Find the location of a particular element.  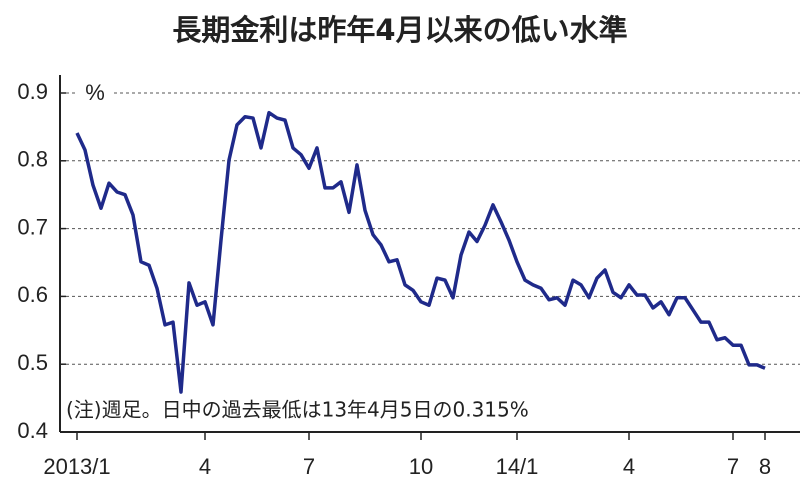

y-tick-label: 0.5 is located at coordinates (32, 362).